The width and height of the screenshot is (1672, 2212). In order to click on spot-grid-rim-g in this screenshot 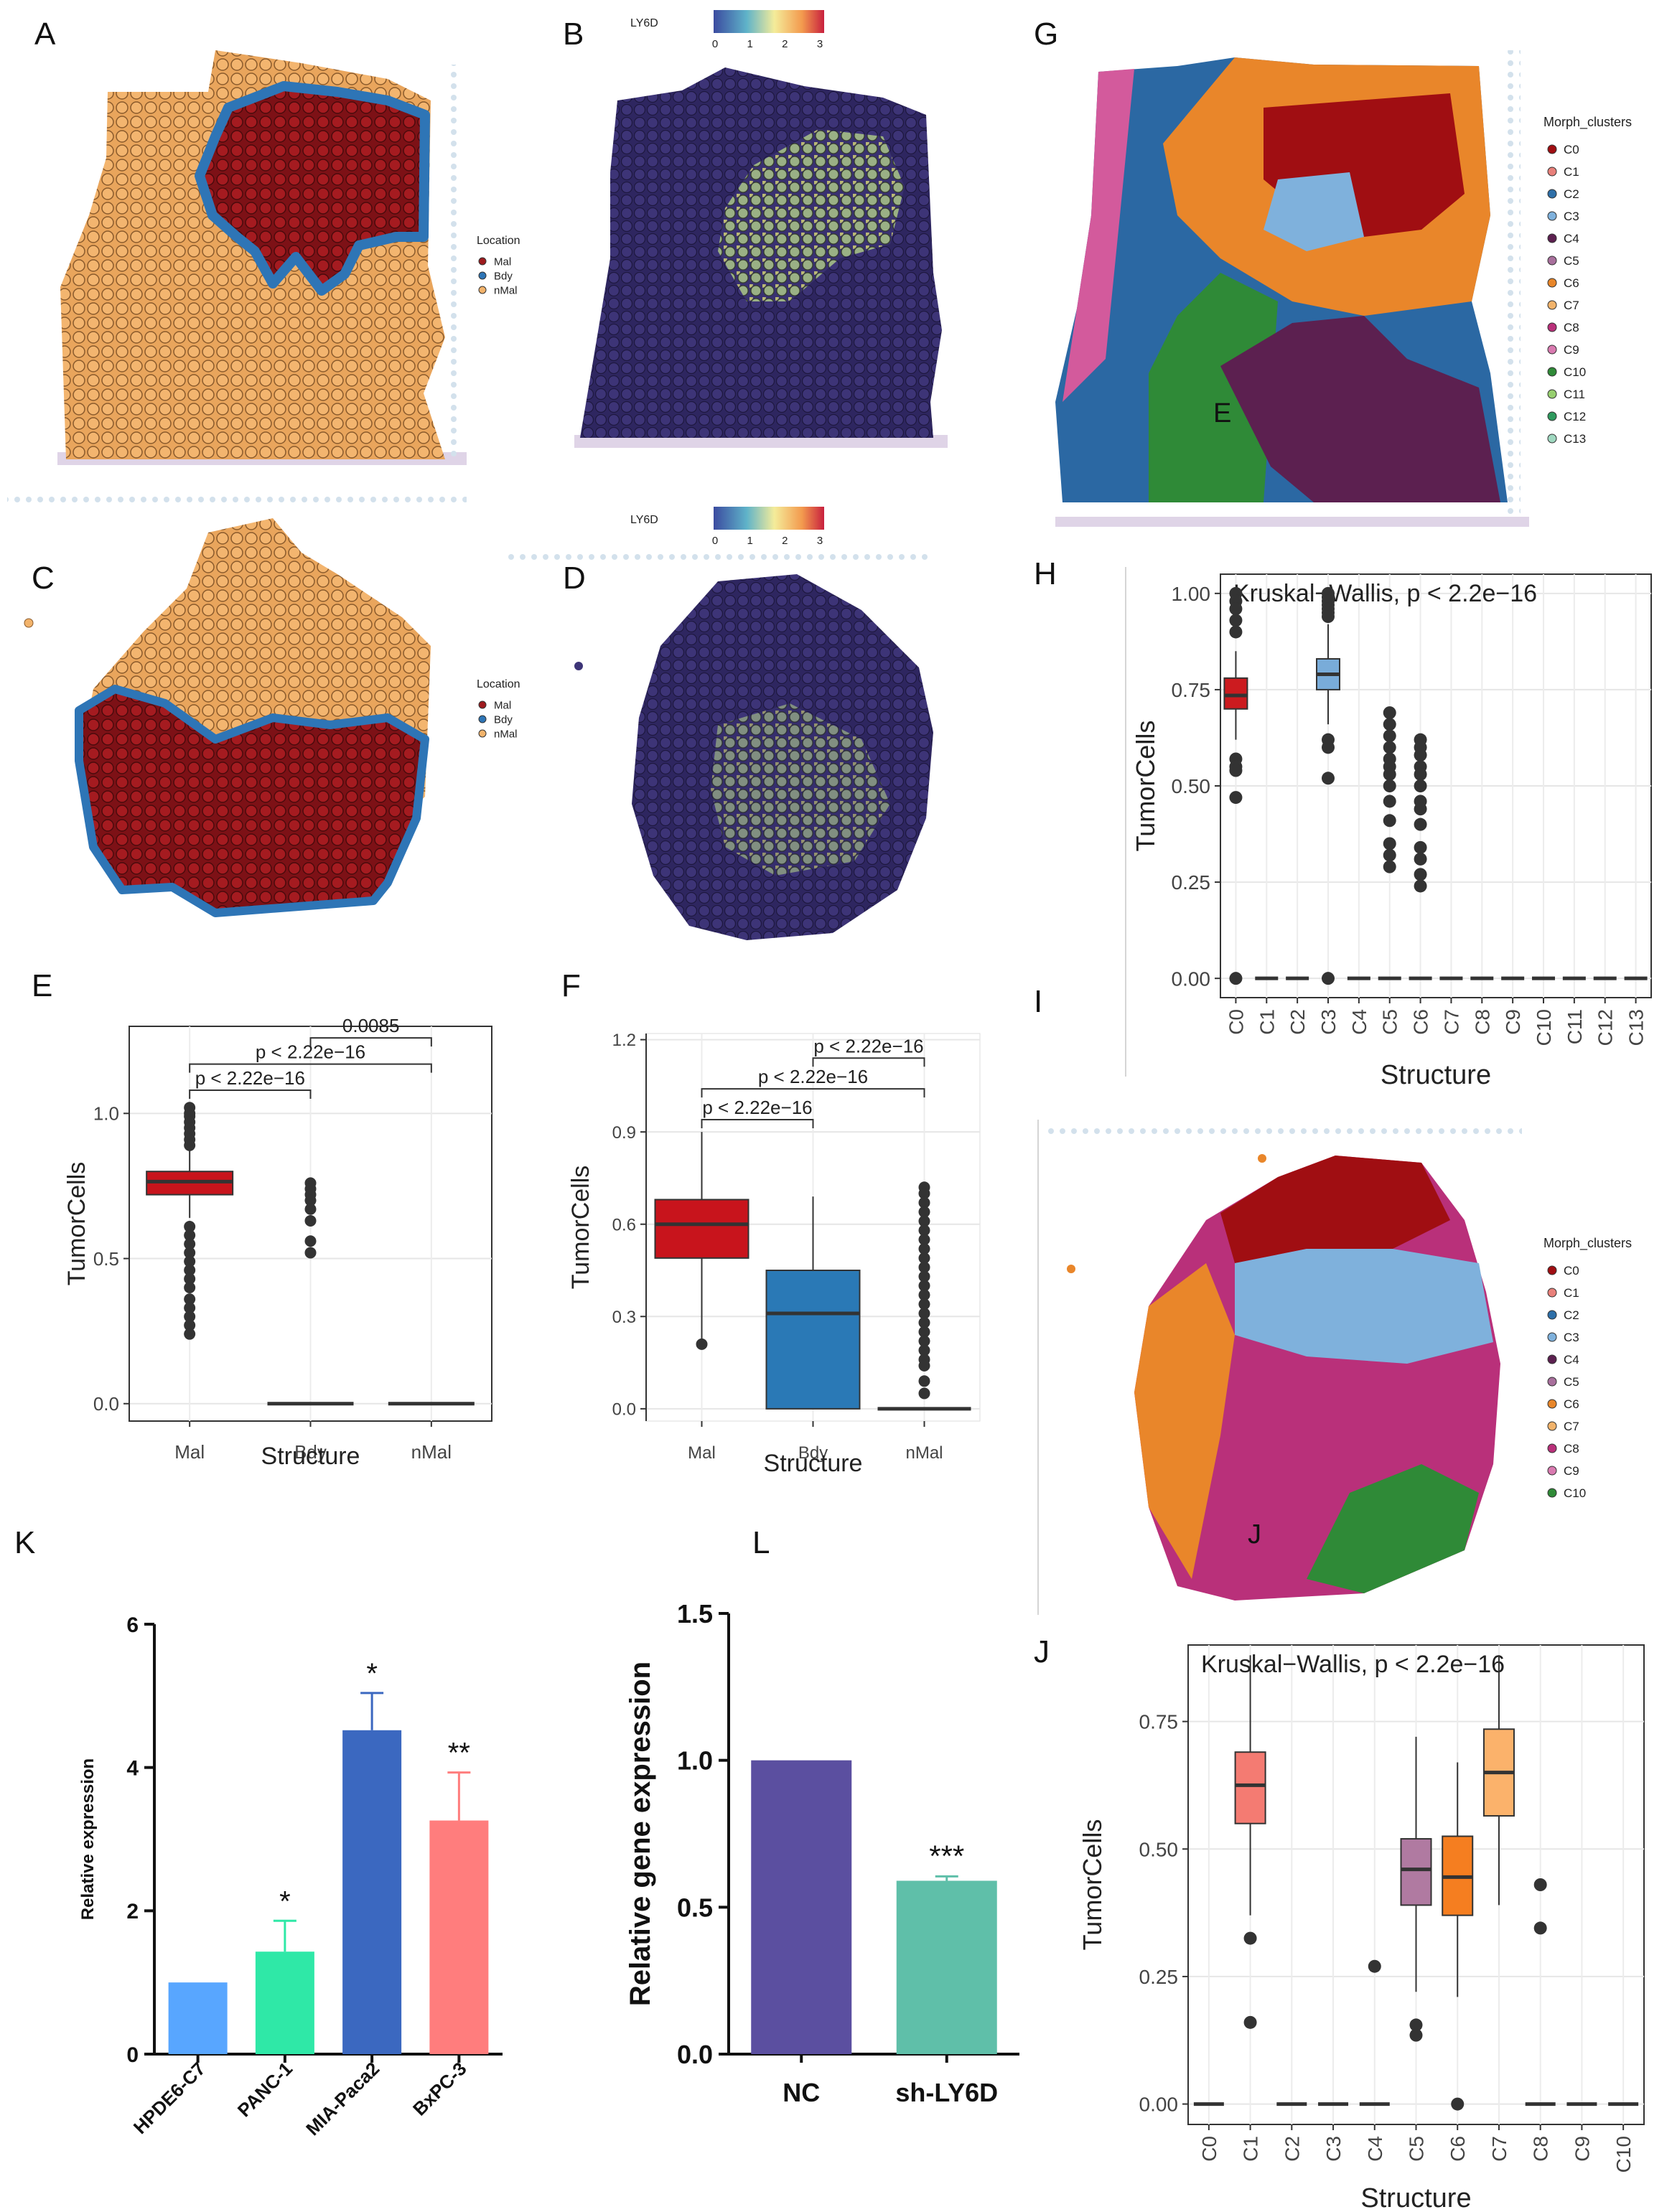, I will do `click(1515, 283)`.